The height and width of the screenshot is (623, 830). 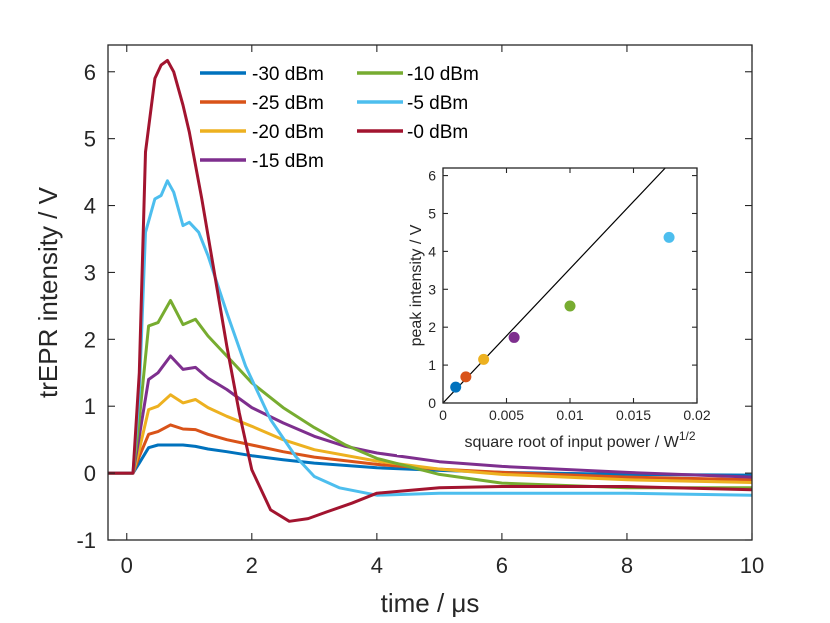 What do you see at coordinates (502, 565) in the screenshot?
I see `x-tick-label: 6` at bounding box center [502, 565].